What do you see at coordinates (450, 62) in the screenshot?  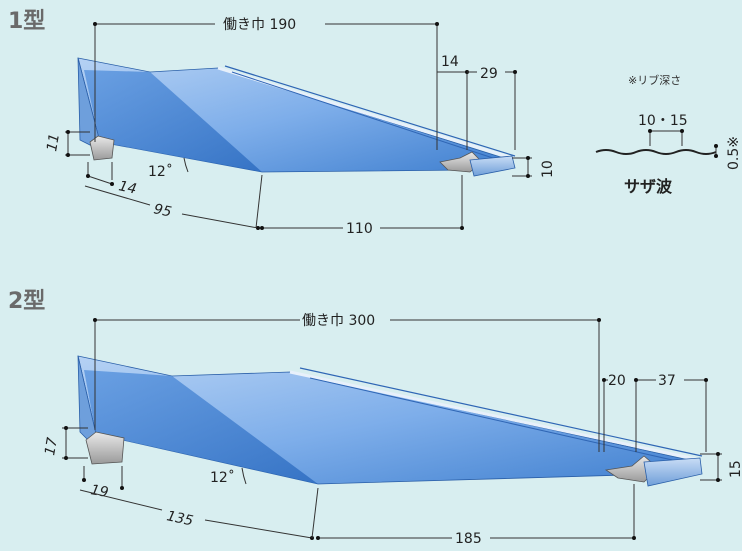 I see `type1-dim-14-top: 14` at bounding box center [450, 62].